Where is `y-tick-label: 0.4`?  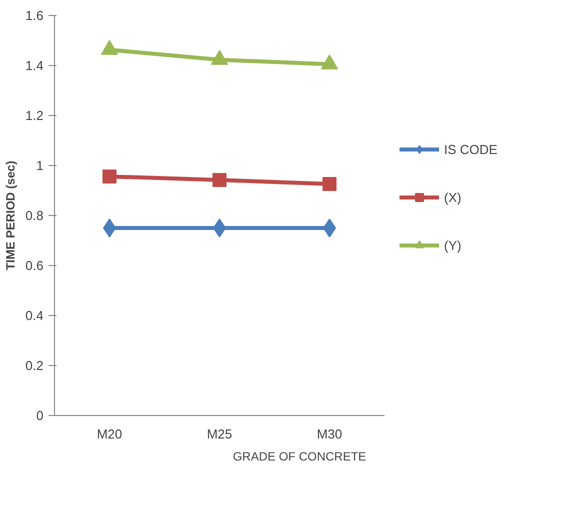 y-tick-label: 0.4 is located at coordinates (34, 315).